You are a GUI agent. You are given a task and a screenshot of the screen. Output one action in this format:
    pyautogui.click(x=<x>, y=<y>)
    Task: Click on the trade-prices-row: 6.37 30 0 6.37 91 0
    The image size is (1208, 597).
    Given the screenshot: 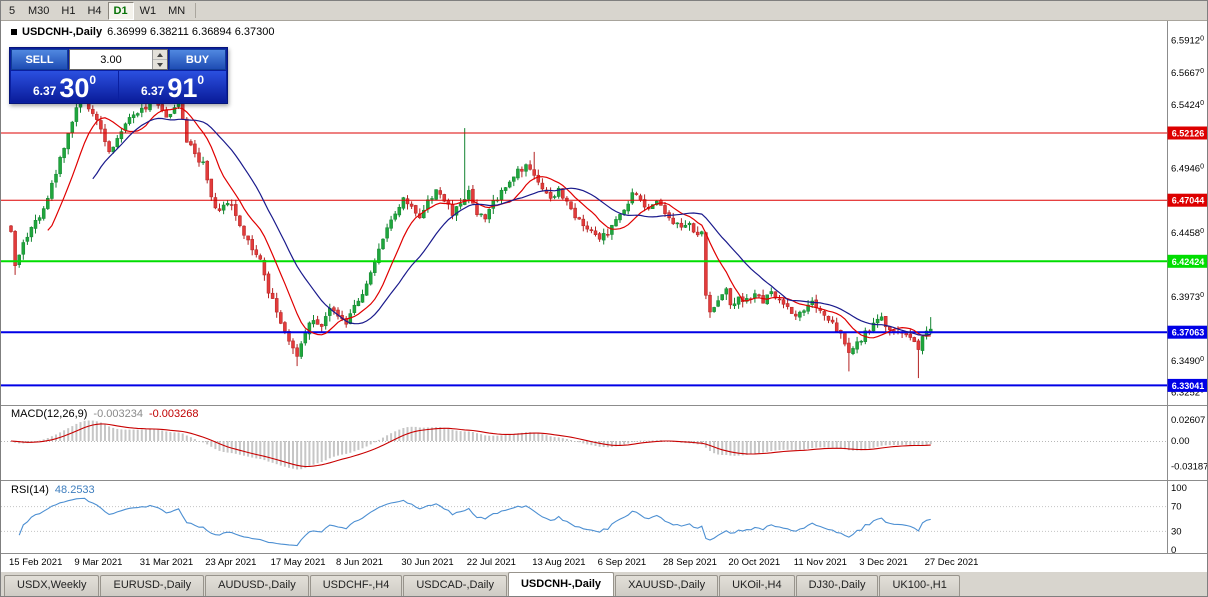 What is the action you would take?
    pyautogui.click(x=118, y=86)
    